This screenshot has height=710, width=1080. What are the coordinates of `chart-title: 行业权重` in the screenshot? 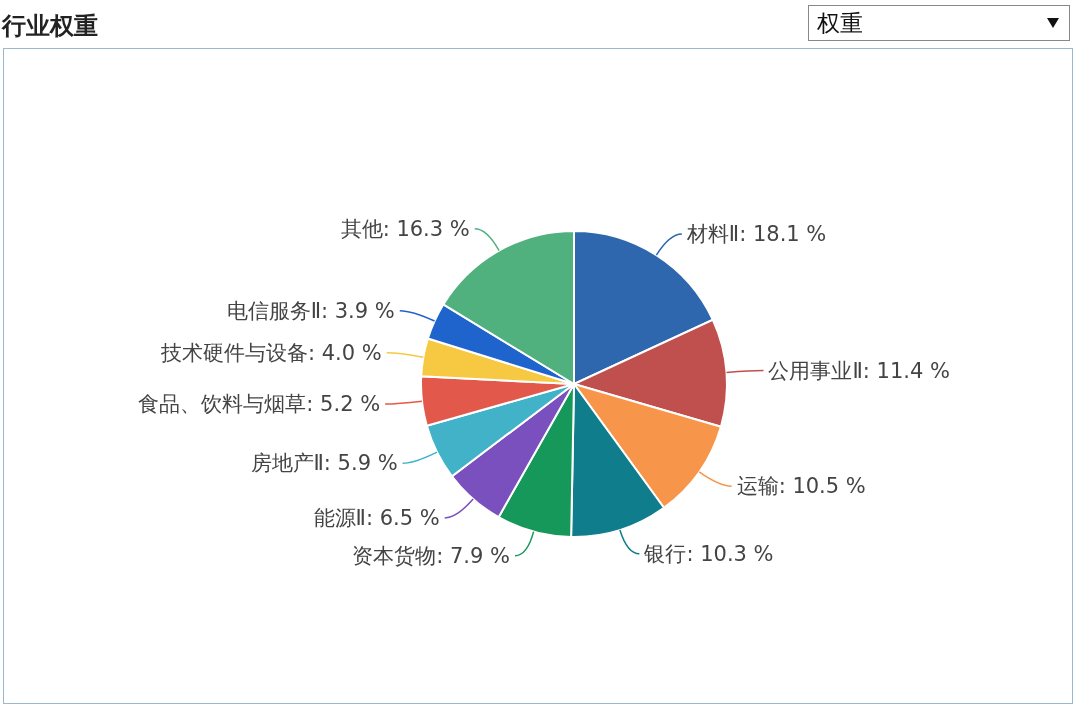 It's located at (50, 26).